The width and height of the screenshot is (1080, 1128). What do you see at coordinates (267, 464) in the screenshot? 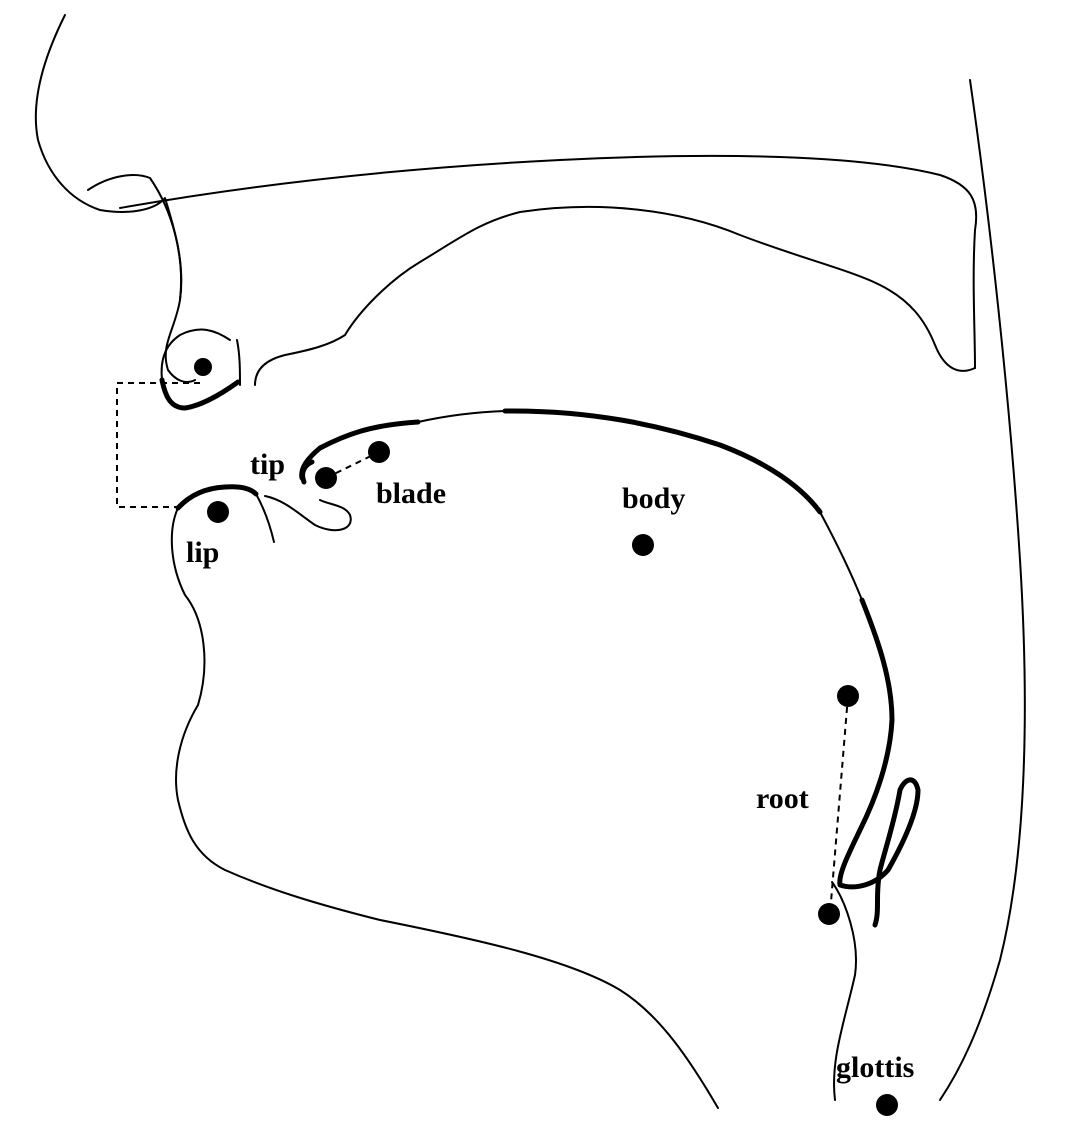
I see `label-tip: tip` at bounding box center [267, 464].